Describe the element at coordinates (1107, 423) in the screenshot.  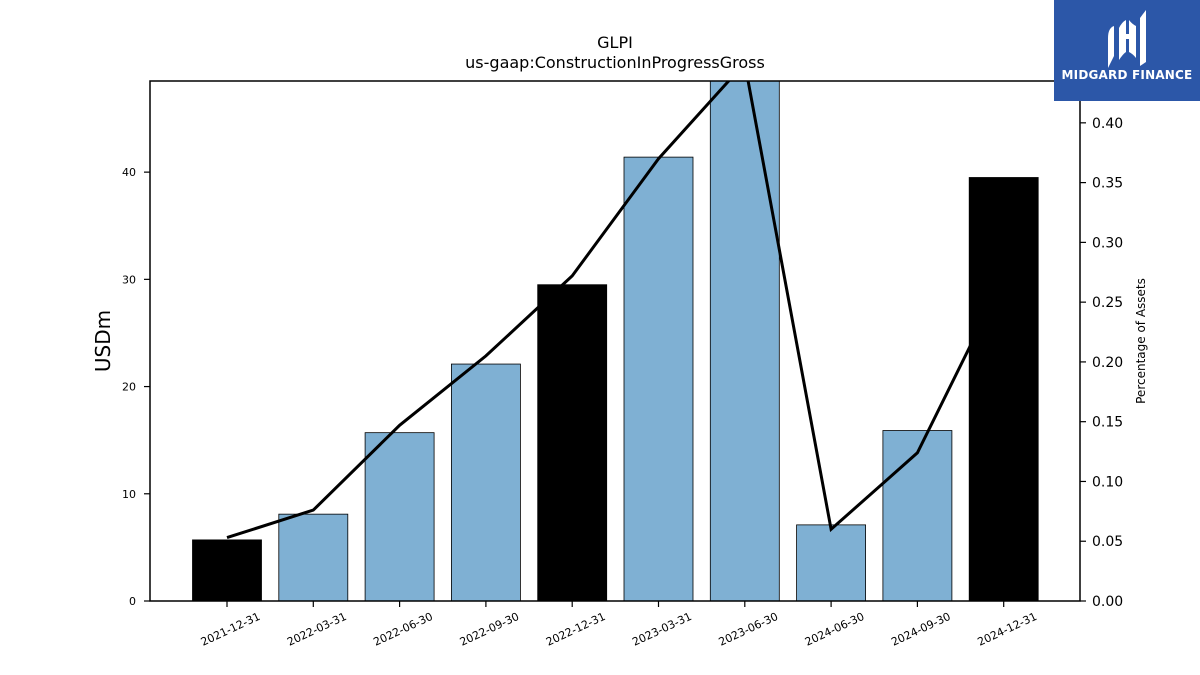
I see `y2-tick-label: 0.15` at that location.